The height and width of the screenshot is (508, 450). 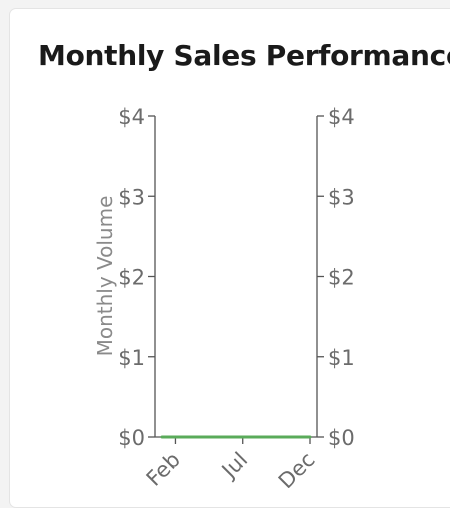 I want to click on y-tick-label-right: $4, so click(x=341, y=117).